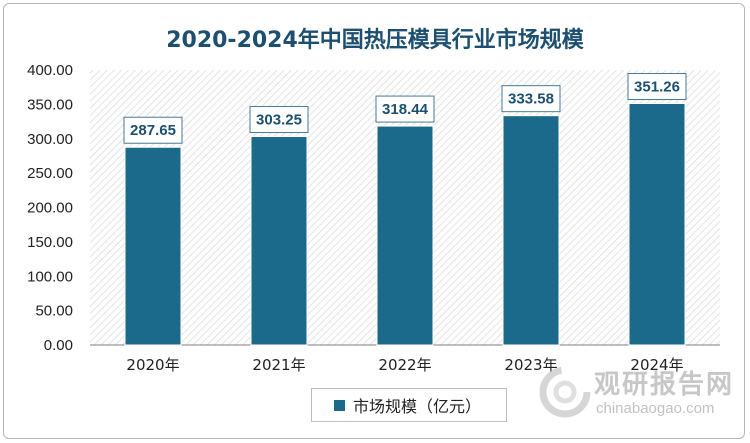 This screenshot has width=750, height=443. I want to click on y-tick-label: 300.00, so click(50, 139).